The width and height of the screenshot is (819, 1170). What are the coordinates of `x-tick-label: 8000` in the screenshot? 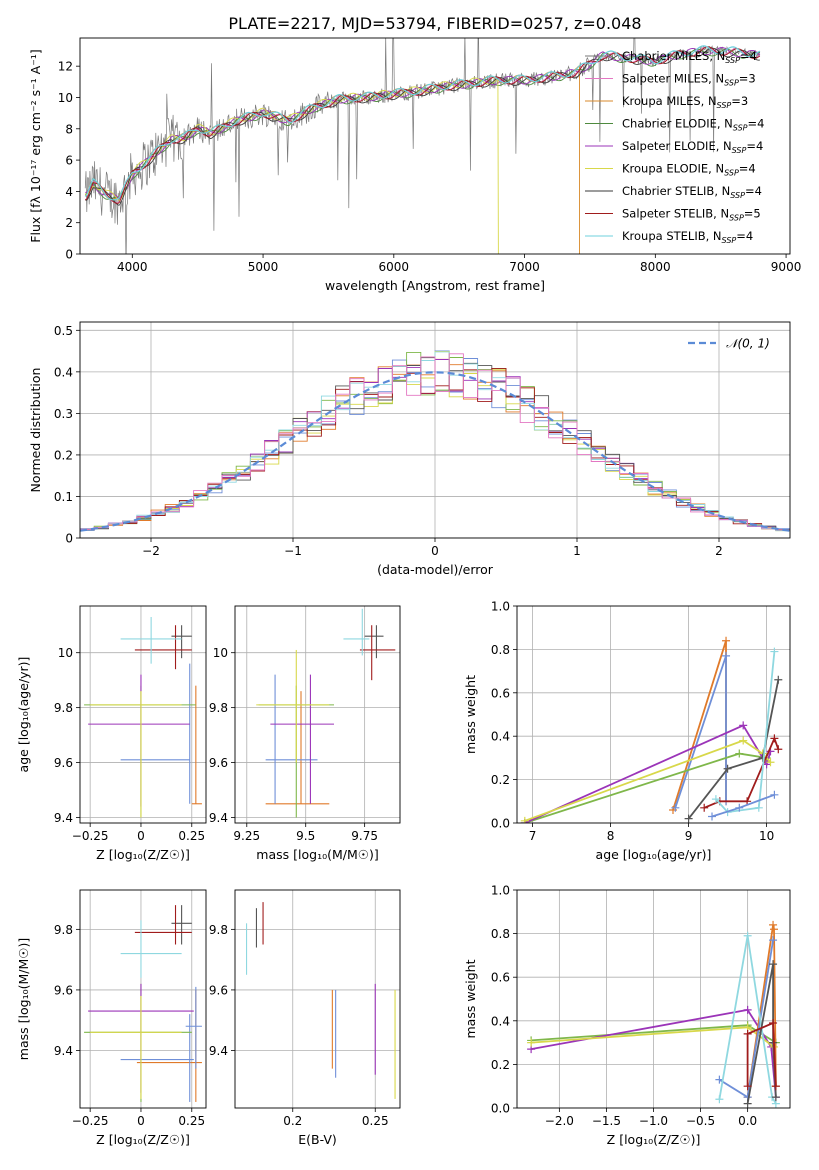 It's located at (655, 267).